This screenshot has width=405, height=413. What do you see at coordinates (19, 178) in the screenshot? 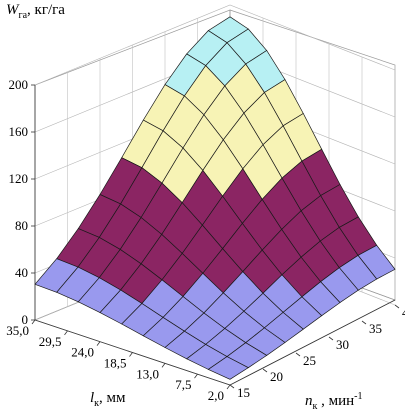
I see `z-tick-label: 120` at bounding box center [19, 178].